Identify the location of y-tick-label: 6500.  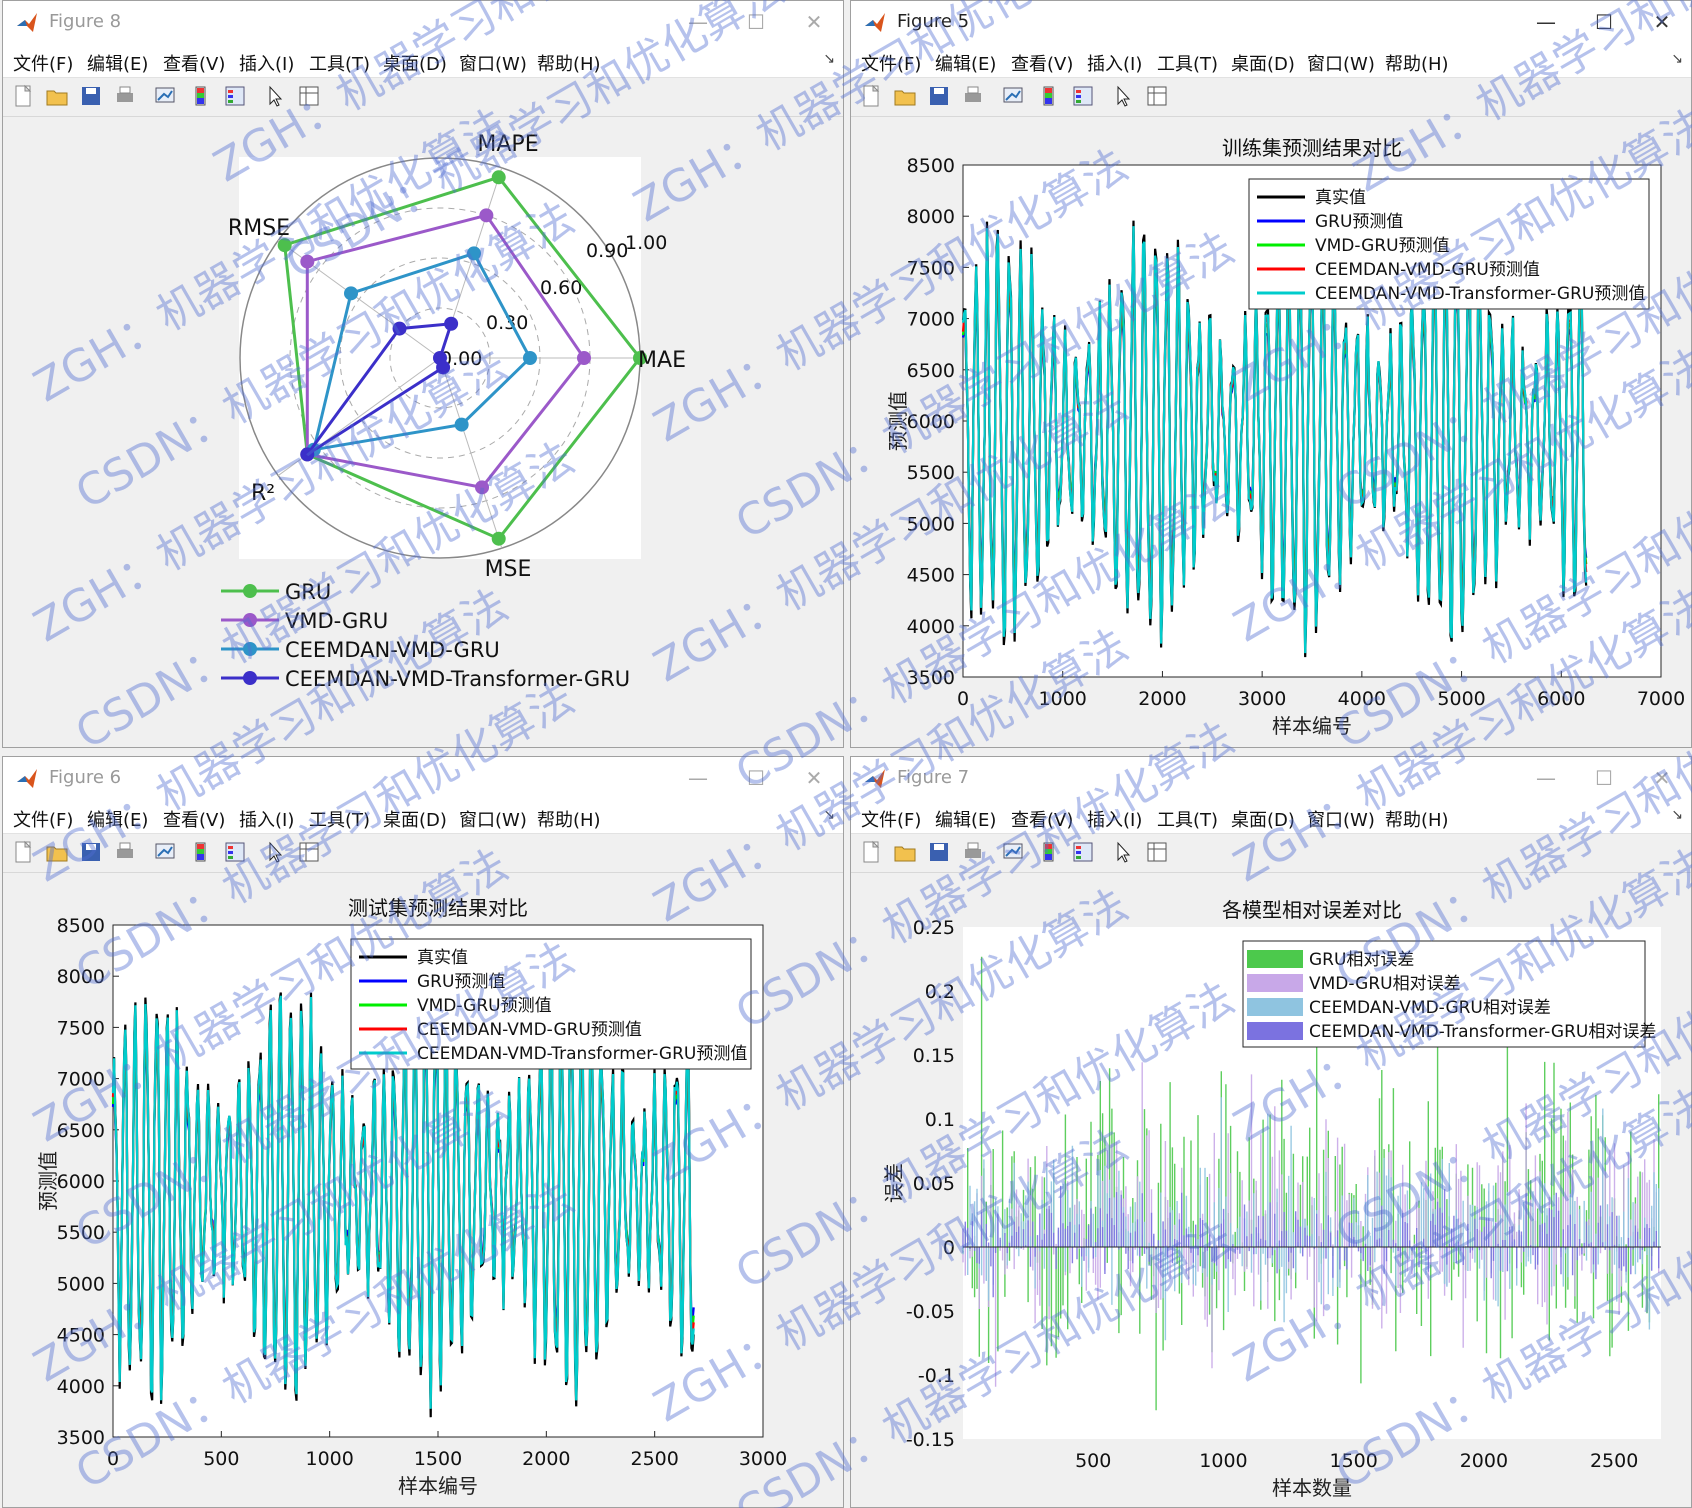
(81, 1131).